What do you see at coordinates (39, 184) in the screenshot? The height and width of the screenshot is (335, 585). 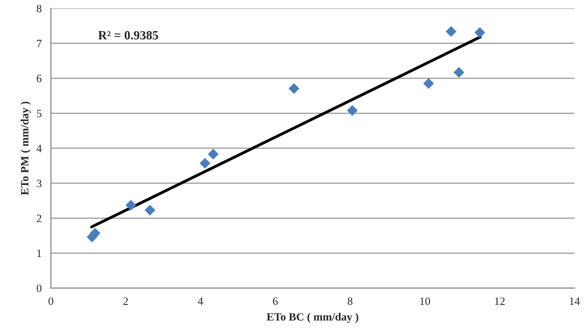 I see `y-tick-label: 3` at bounding box center [39, 184].